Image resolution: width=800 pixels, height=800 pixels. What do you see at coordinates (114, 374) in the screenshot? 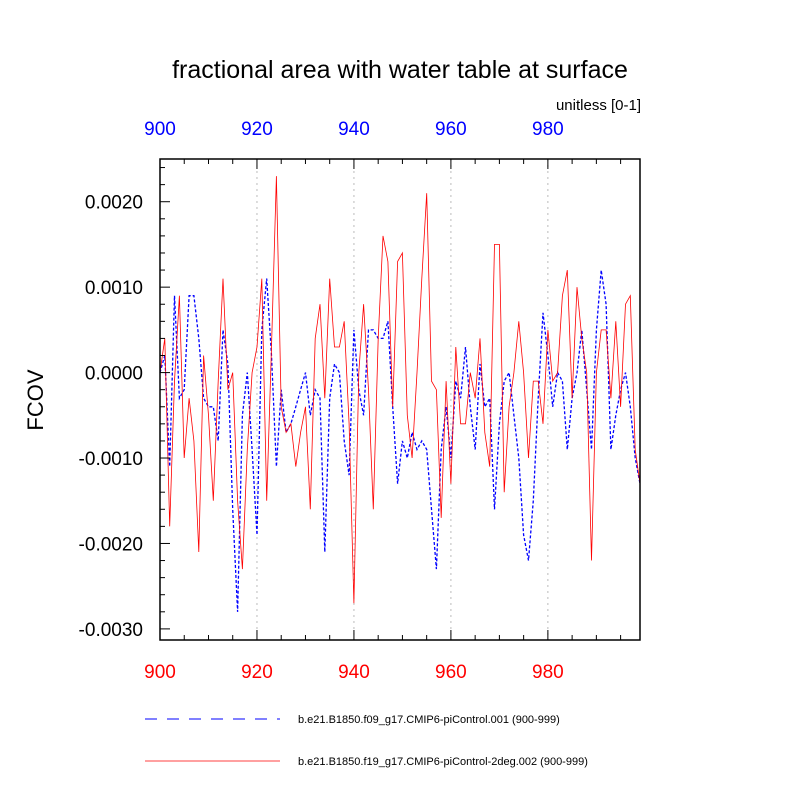
I see `y-tick-label: 0.0000` at bounding box center [114, 374].